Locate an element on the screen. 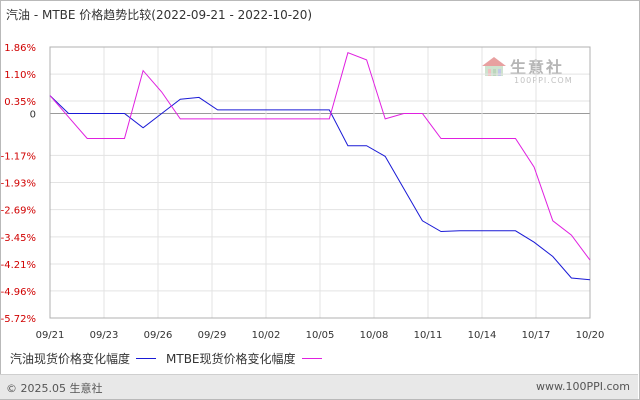 This screenshot has height=400, width=640. y-tick-label: 0 is located at coordinates (33, 114).